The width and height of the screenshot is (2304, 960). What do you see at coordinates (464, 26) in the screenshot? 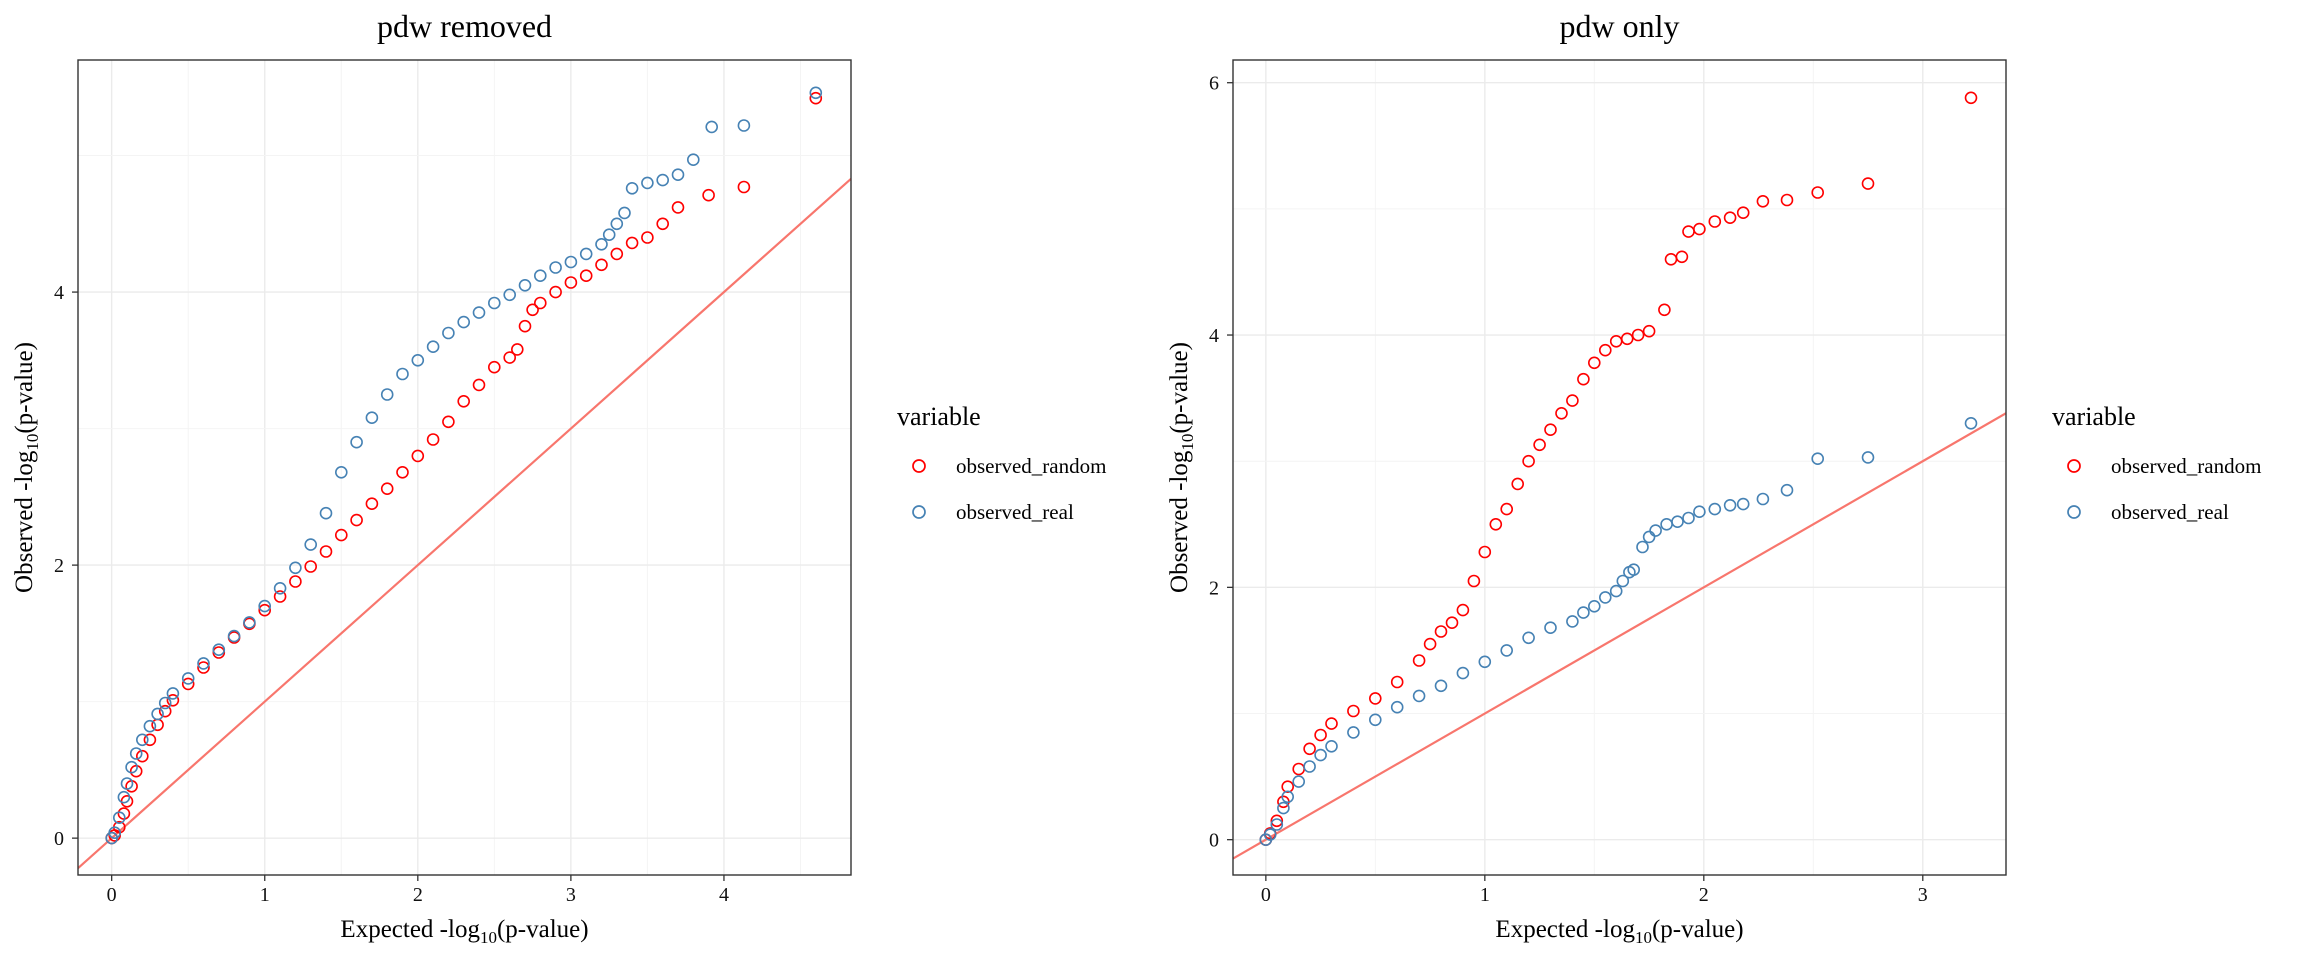
I see `chart-title: pdw removed` at bounding box center [464, 26].